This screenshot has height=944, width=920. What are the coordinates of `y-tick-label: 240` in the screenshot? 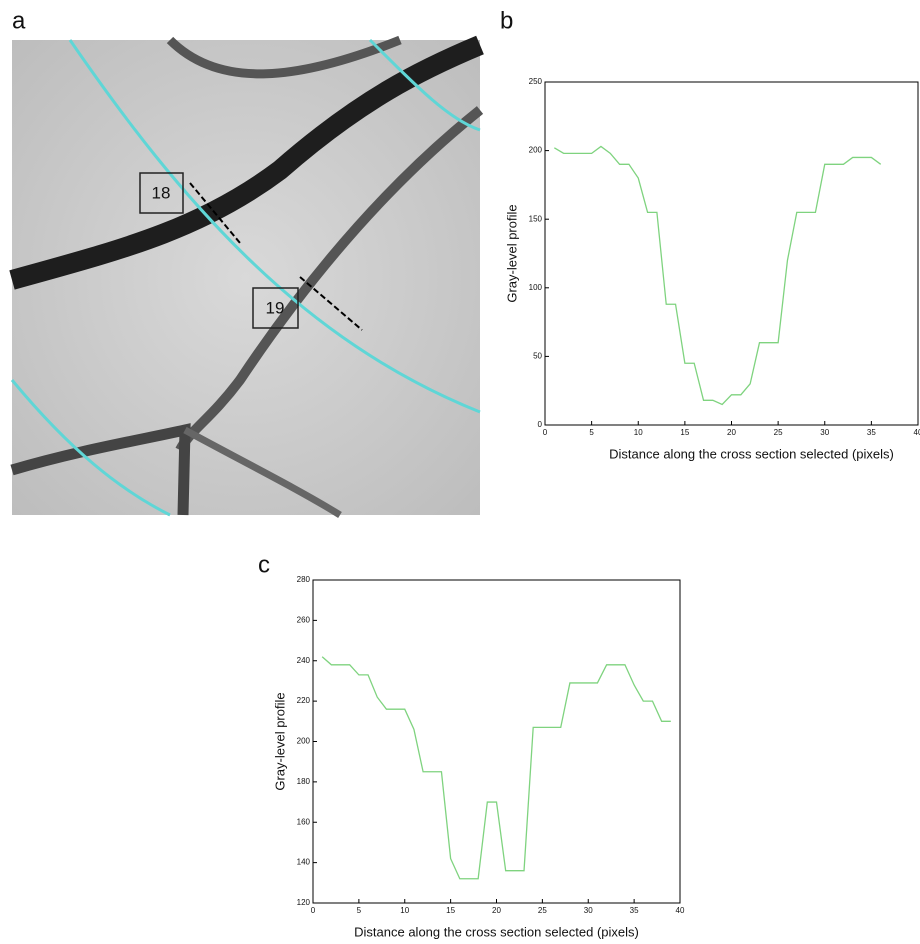 It's located at (304, 660).